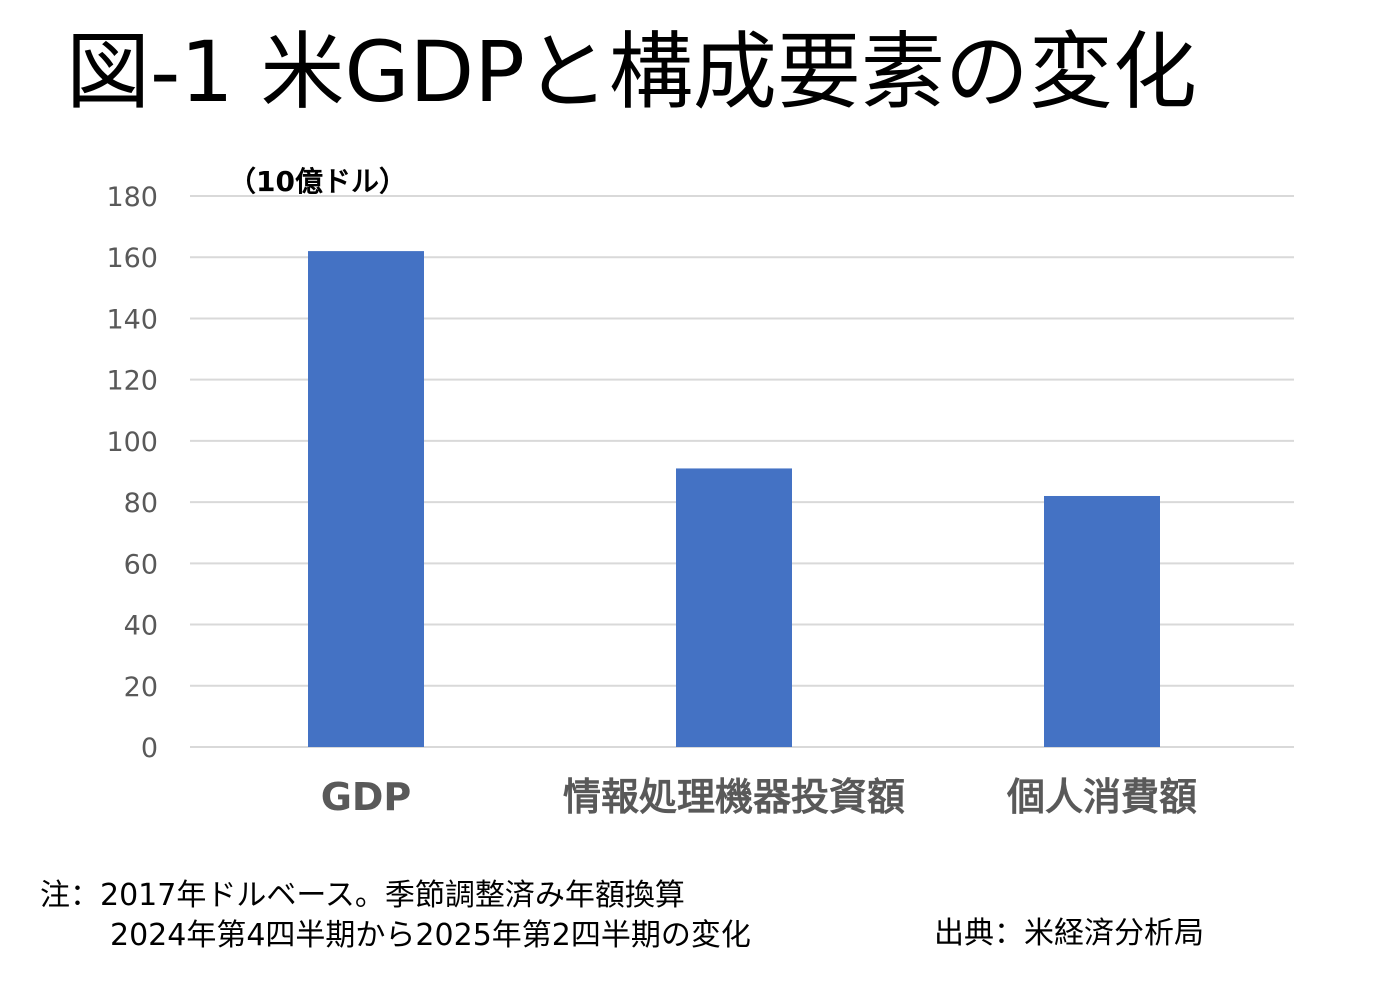 The image size is (1386, 988). I want to click on x-category-label: GDP, so click(366, 797).